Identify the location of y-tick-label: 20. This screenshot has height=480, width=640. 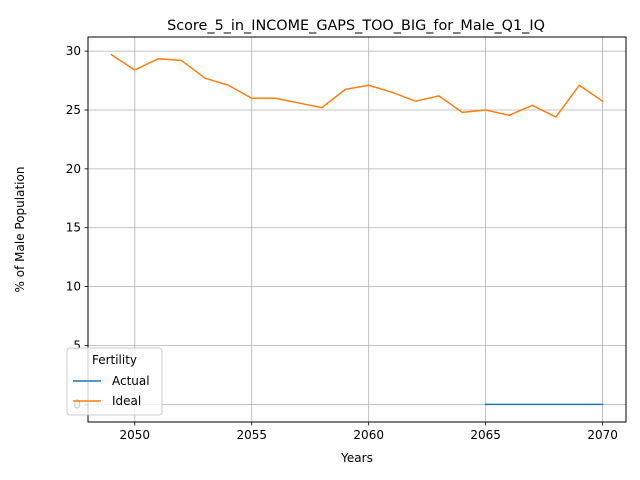
(73, 169).